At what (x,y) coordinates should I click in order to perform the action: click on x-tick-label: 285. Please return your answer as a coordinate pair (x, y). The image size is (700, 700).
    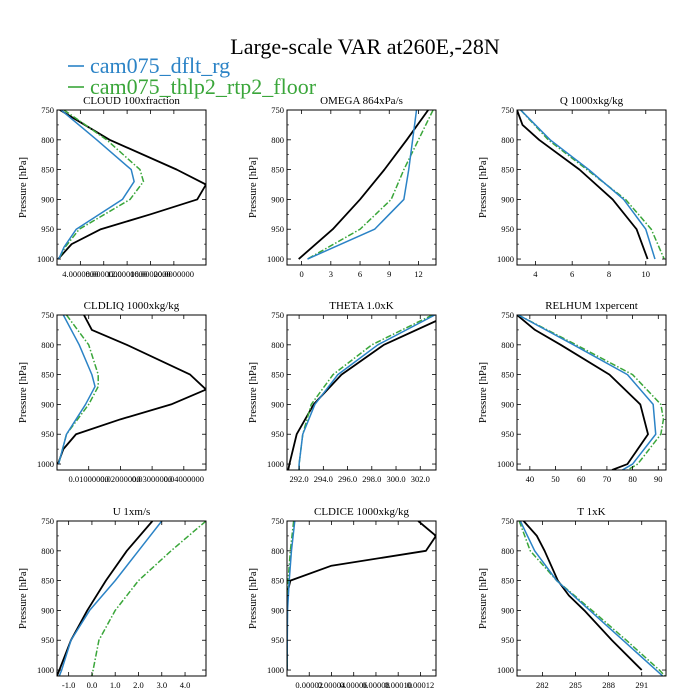
    Looking at the image, I should click on (575, 685).